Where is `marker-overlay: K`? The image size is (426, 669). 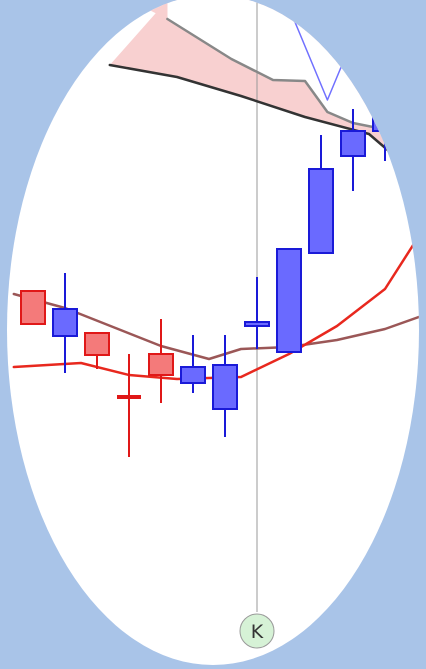
marker-overlay: K is located at coordinates (257, 631).